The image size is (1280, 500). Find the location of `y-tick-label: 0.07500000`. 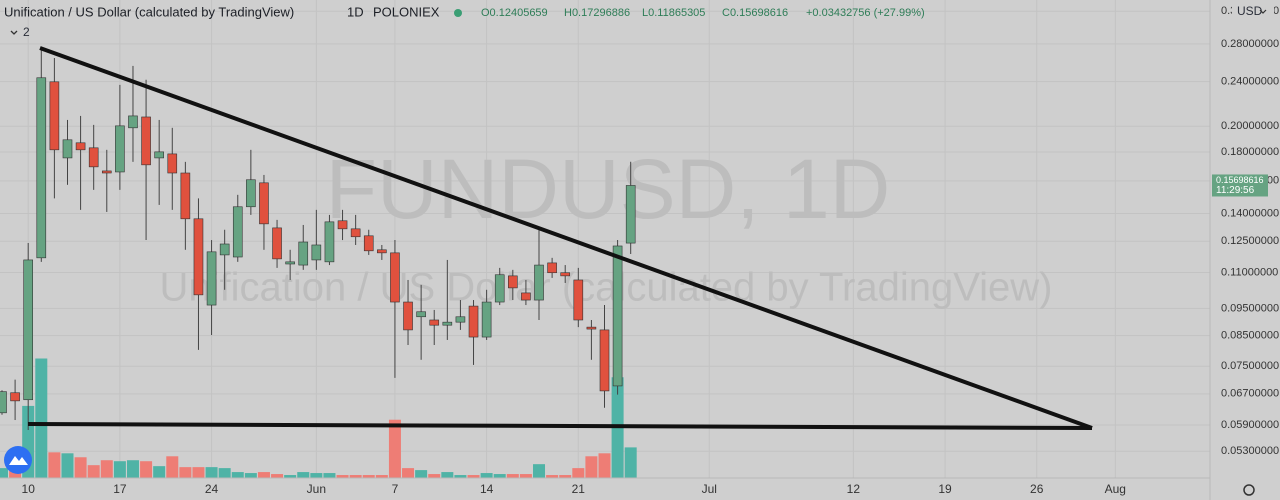

y-tick-label: 0.07500000 is located at coordinates (1250, 366).